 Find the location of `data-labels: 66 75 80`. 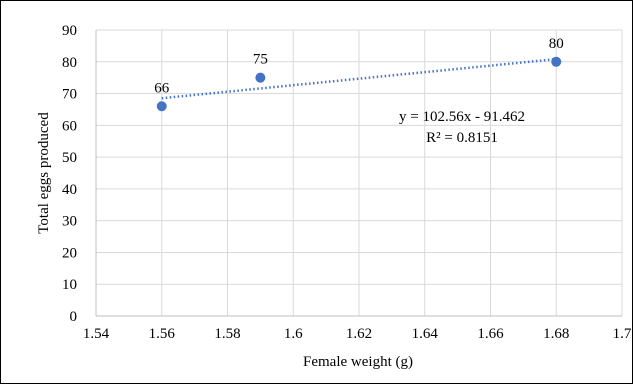

data-labels: 66 75 80 is located at coordinates (359, 66).